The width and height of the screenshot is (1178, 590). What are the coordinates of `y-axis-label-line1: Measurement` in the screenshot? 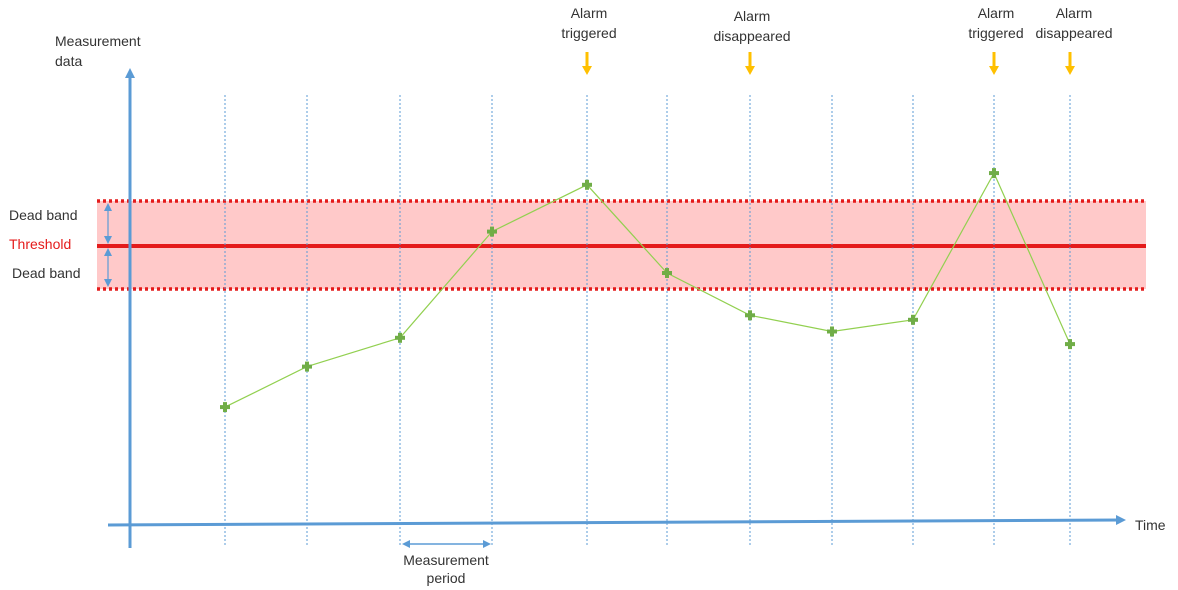 It's located at (98, 41).